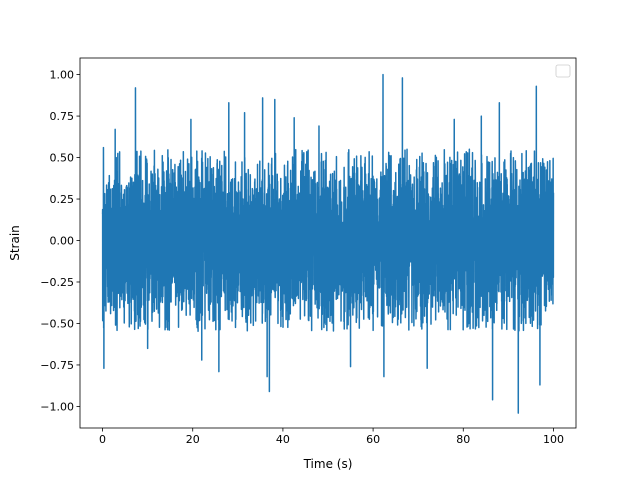 This screenshot has width=640, height=480. What do you see at coordinates (463, 439) in the screenshot?
I see `x-tick-label: 80` at bounding box center [463, 439].